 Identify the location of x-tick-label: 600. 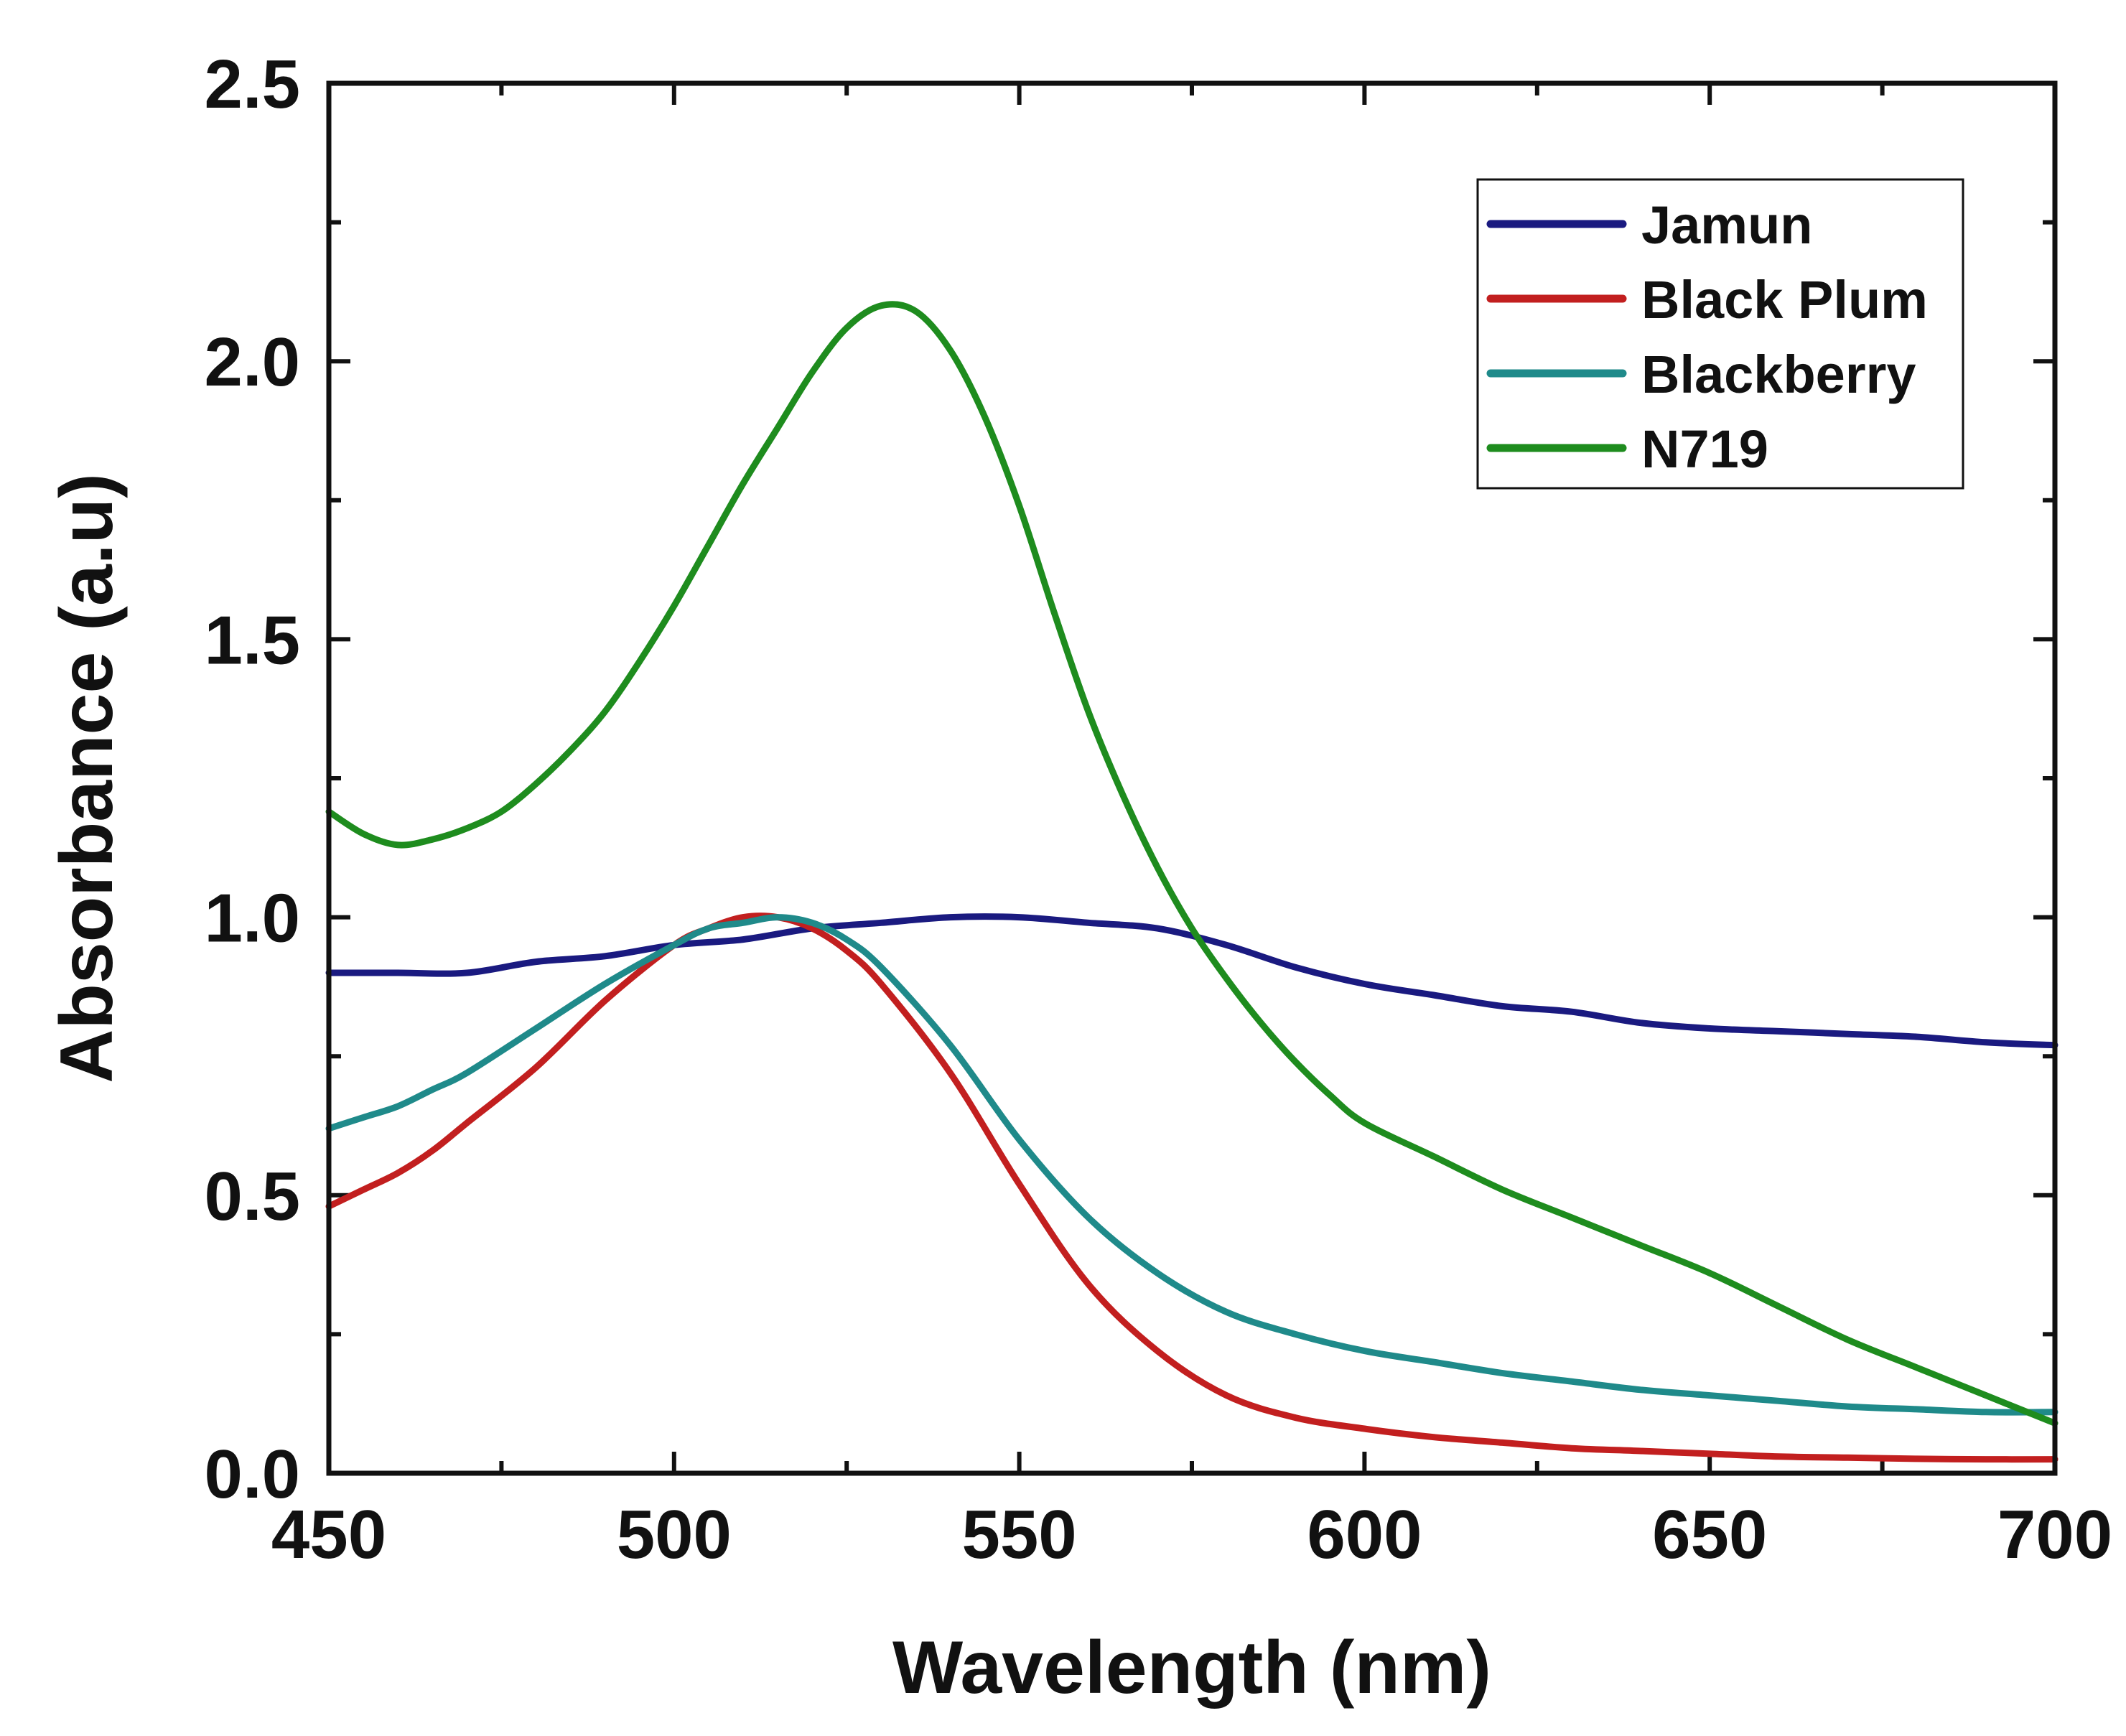
(1364, 1534).